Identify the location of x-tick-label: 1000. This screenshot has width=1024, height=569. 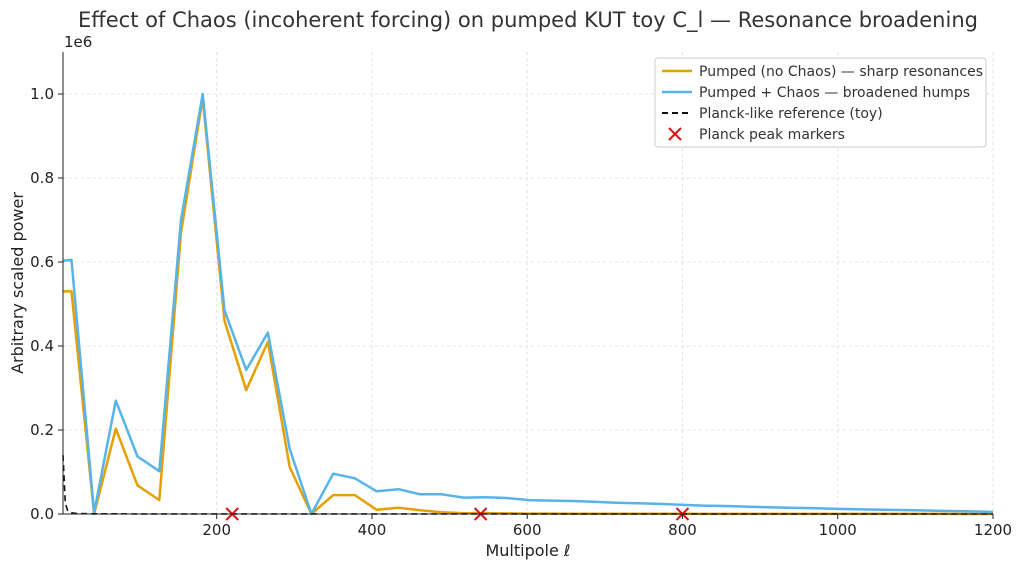
(838, 530).